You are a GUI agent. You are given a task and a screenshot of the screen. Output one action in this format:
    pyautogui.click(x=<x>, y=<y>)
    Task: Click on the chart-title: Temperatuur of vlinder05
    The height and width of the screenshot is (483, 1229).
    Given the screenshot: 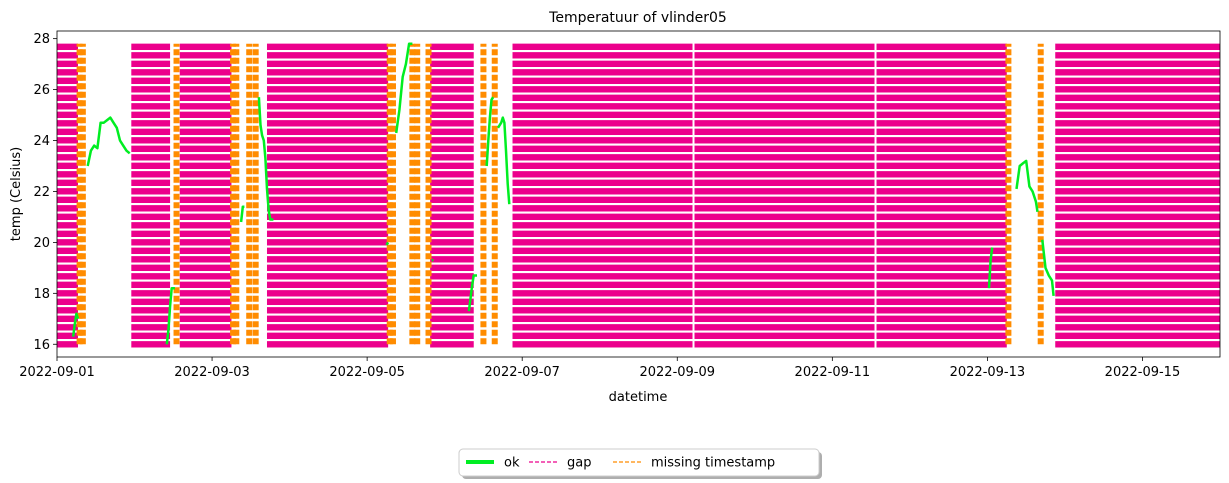 What is the action you would take?
    pyautogui.click(x=637, y=18)
    